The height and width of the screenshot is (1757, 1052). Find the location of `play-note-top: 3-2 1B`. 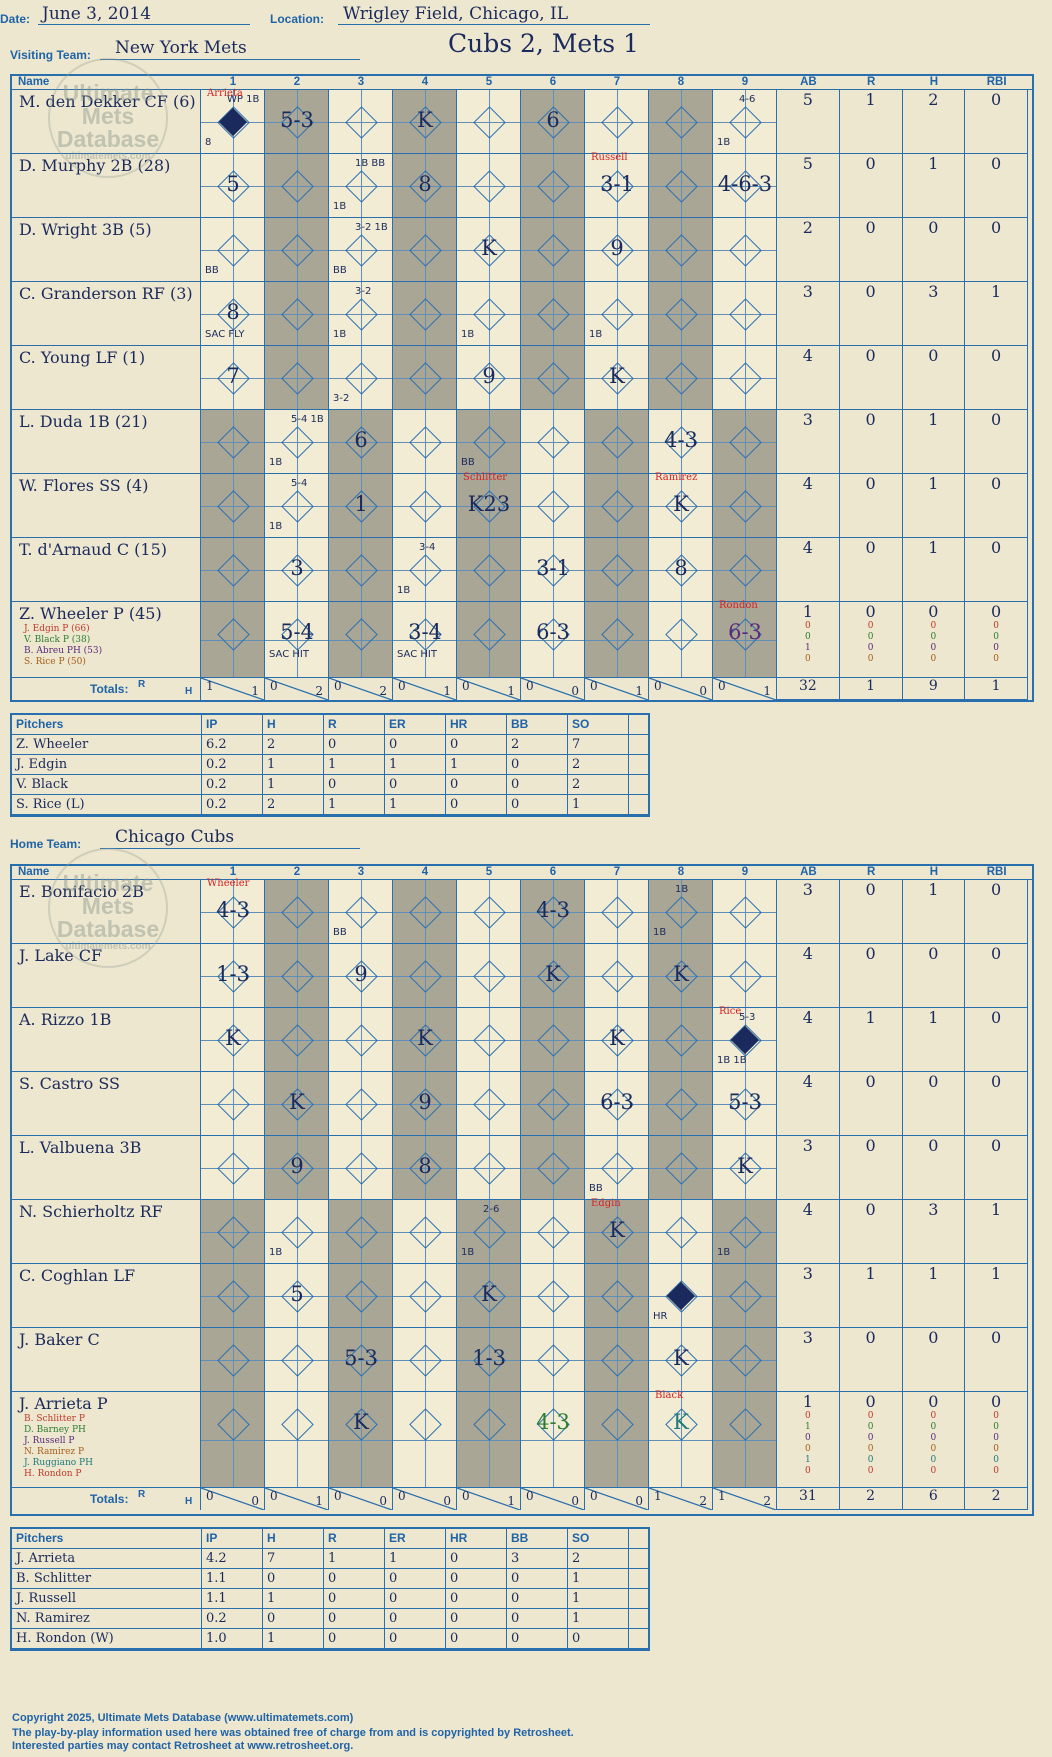

play-note-top: 3-2 1B is located at coordinates (371, 227).